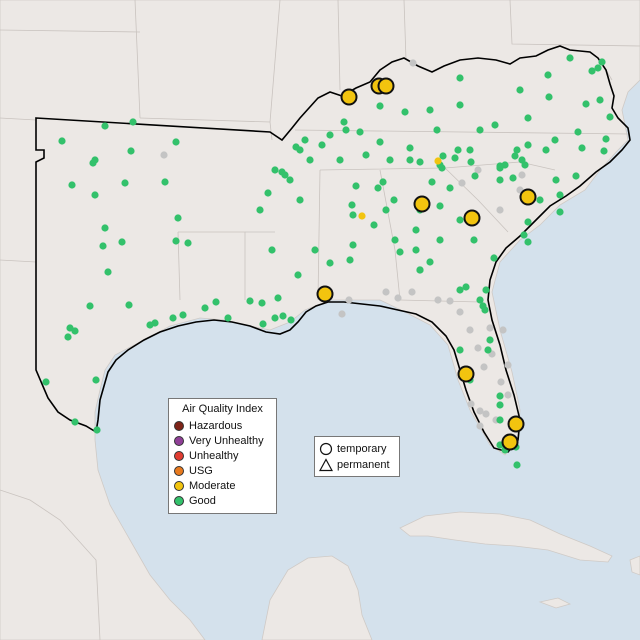 The image size is (640, 640). What do you see at coordinates (555, 603) in the screenshot?
I see `land-jamaica` at bounding box center [555, 603].